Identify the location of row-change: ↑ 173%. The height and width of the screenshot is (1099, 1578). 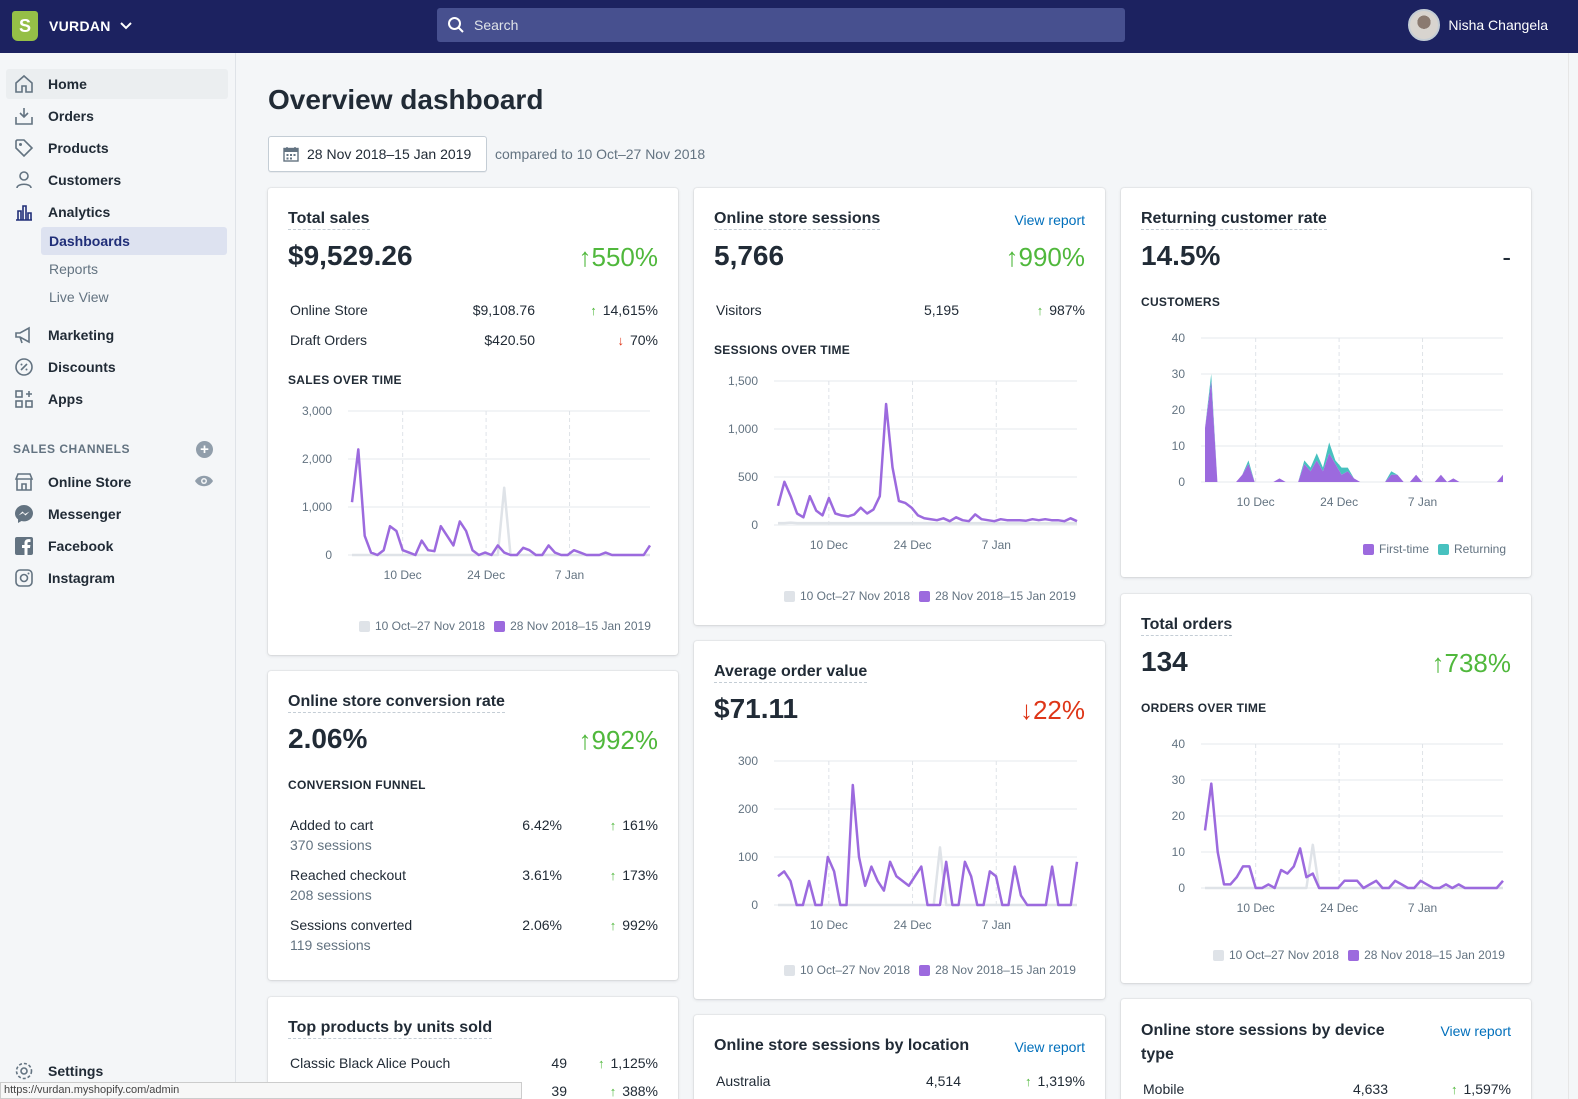
(634, 875).